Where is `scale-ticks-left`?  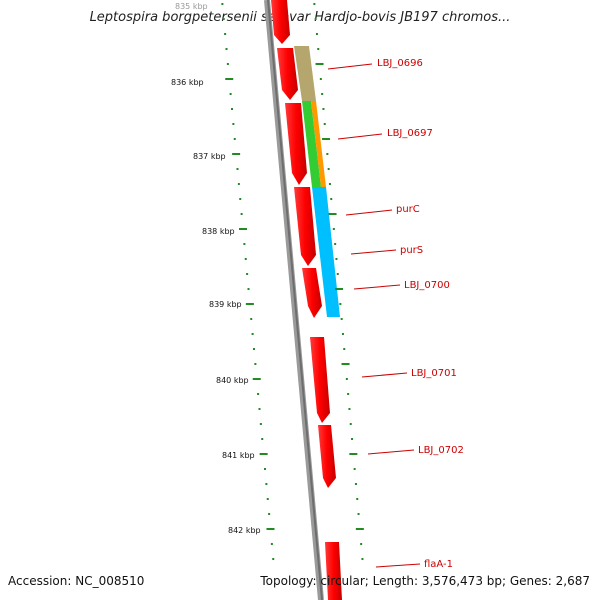 scale-ticks-left is located at coordinates (248, 281).